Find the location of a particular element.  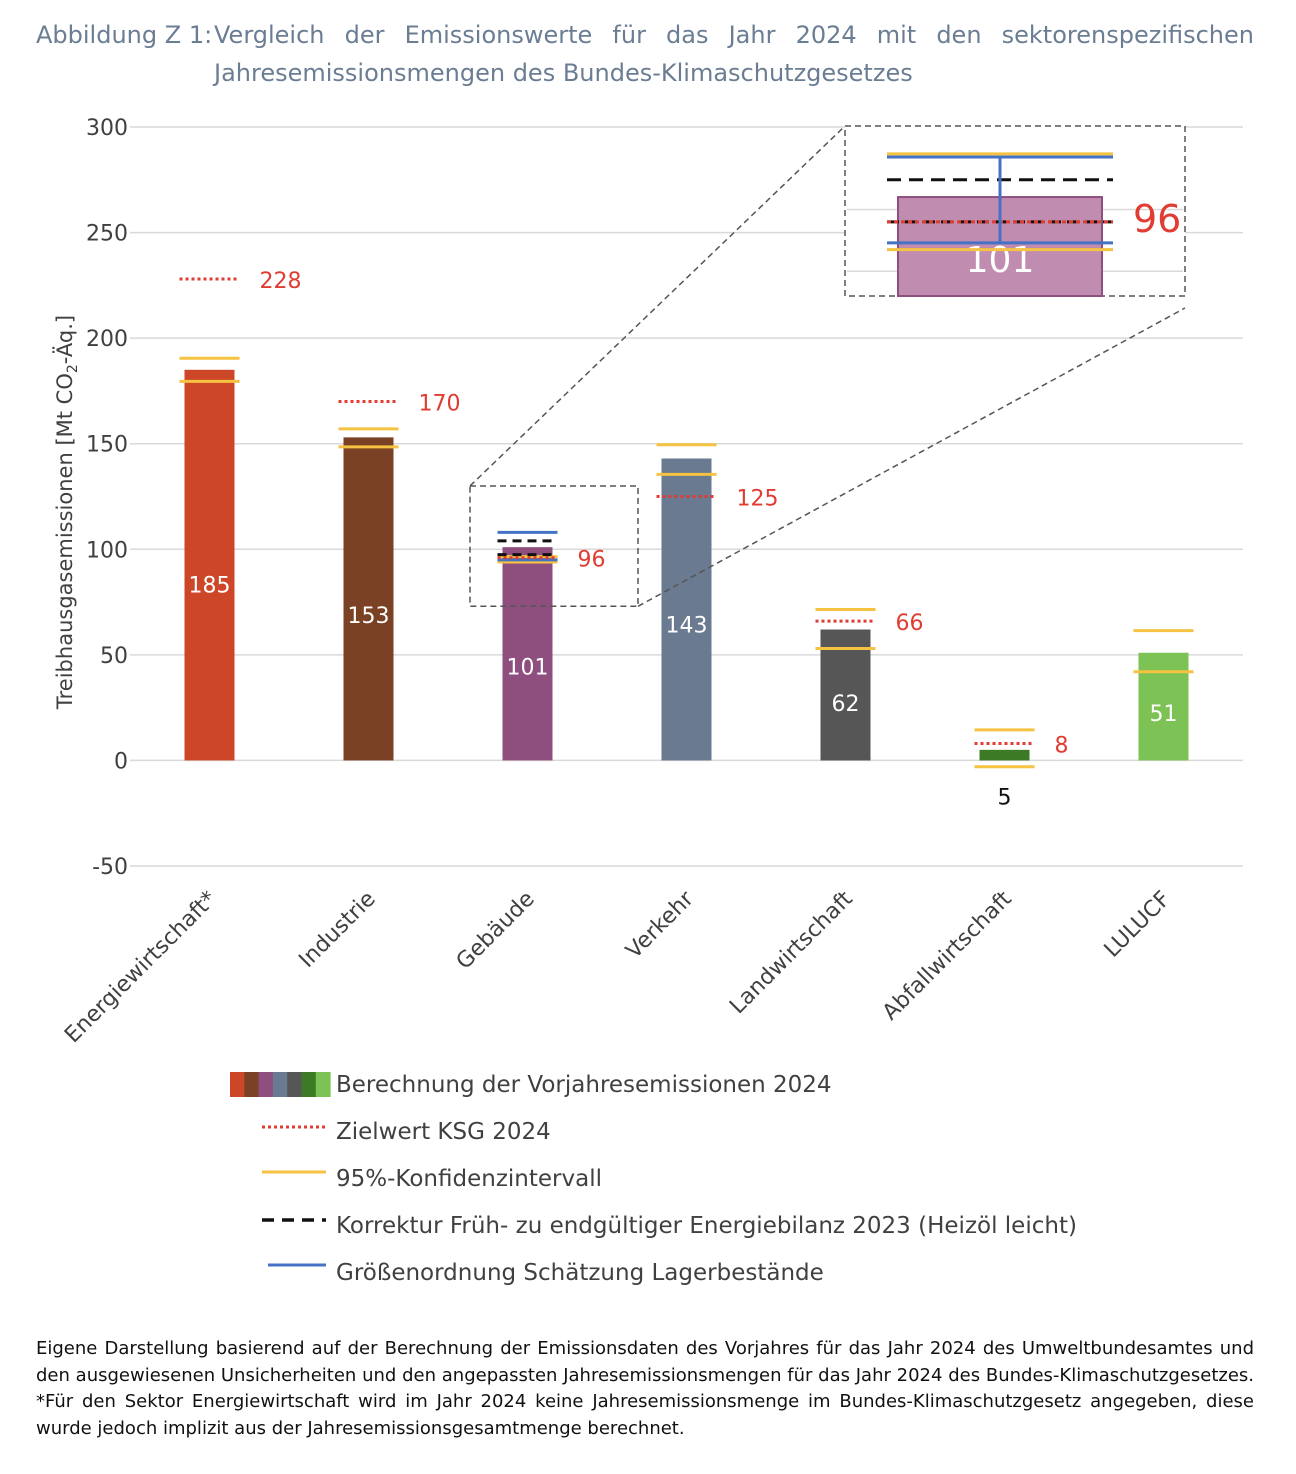

bar-abfallwirtschaft is located at coordinates (1004, 755).